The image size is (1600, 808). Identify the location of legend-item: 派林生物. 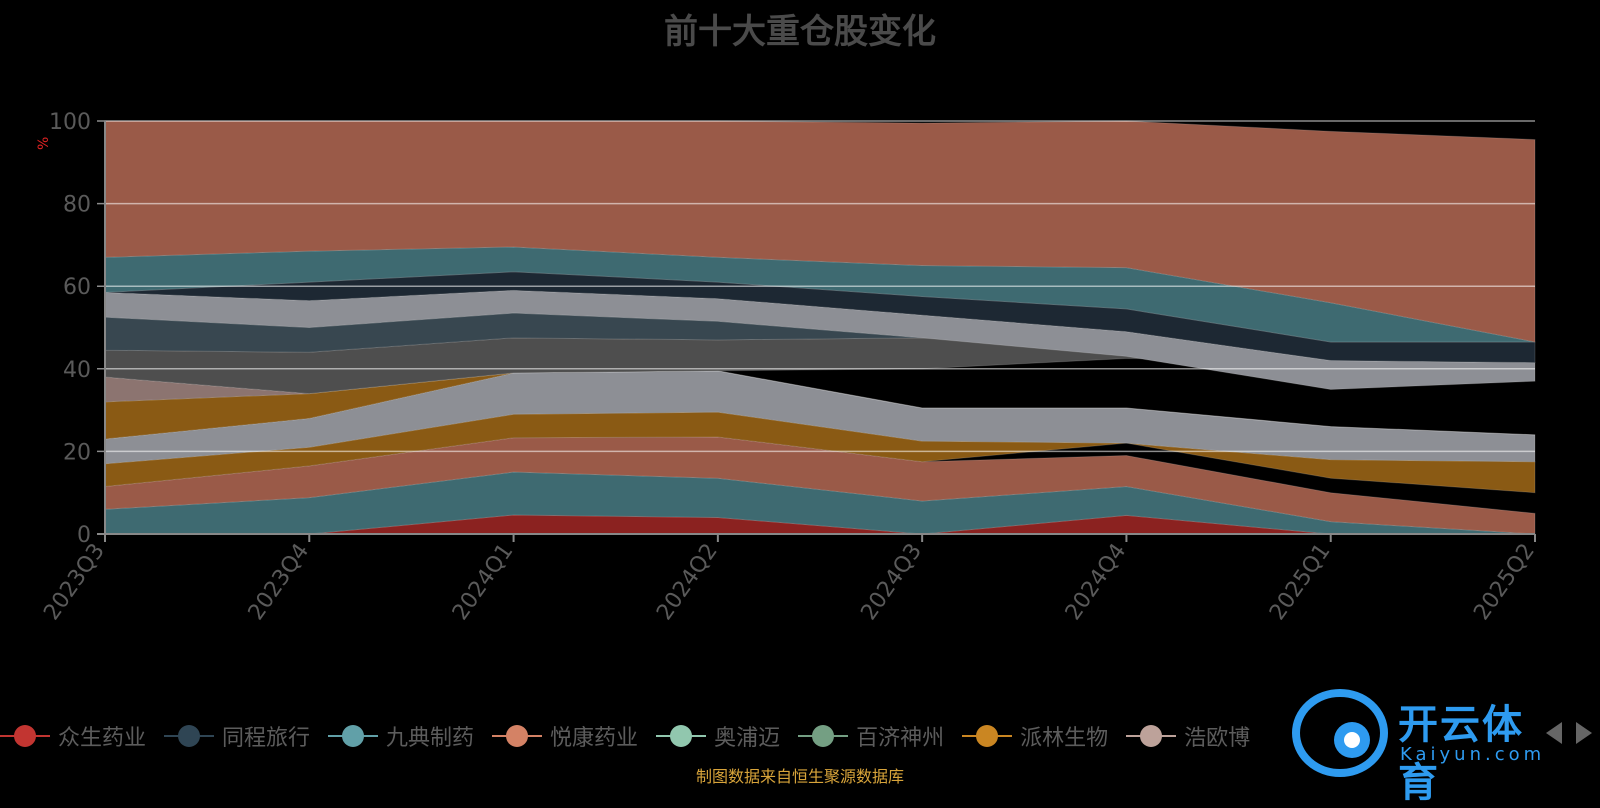
(1035, 736).